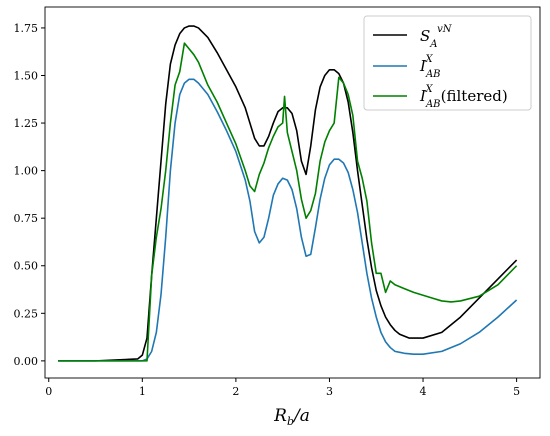 The height and width of the screenshot is (436, 550). I want to click on y-tick-label: 1.50, so click(26, 75).